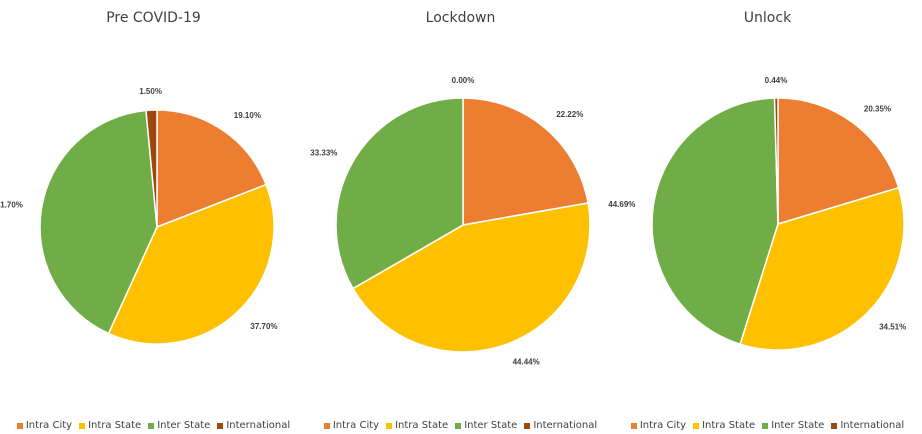  What do you see at coordinates (621, 204) in the screenshot?
I see `data-label-inter-state: 44.69%` at bounding box center [621, 204].